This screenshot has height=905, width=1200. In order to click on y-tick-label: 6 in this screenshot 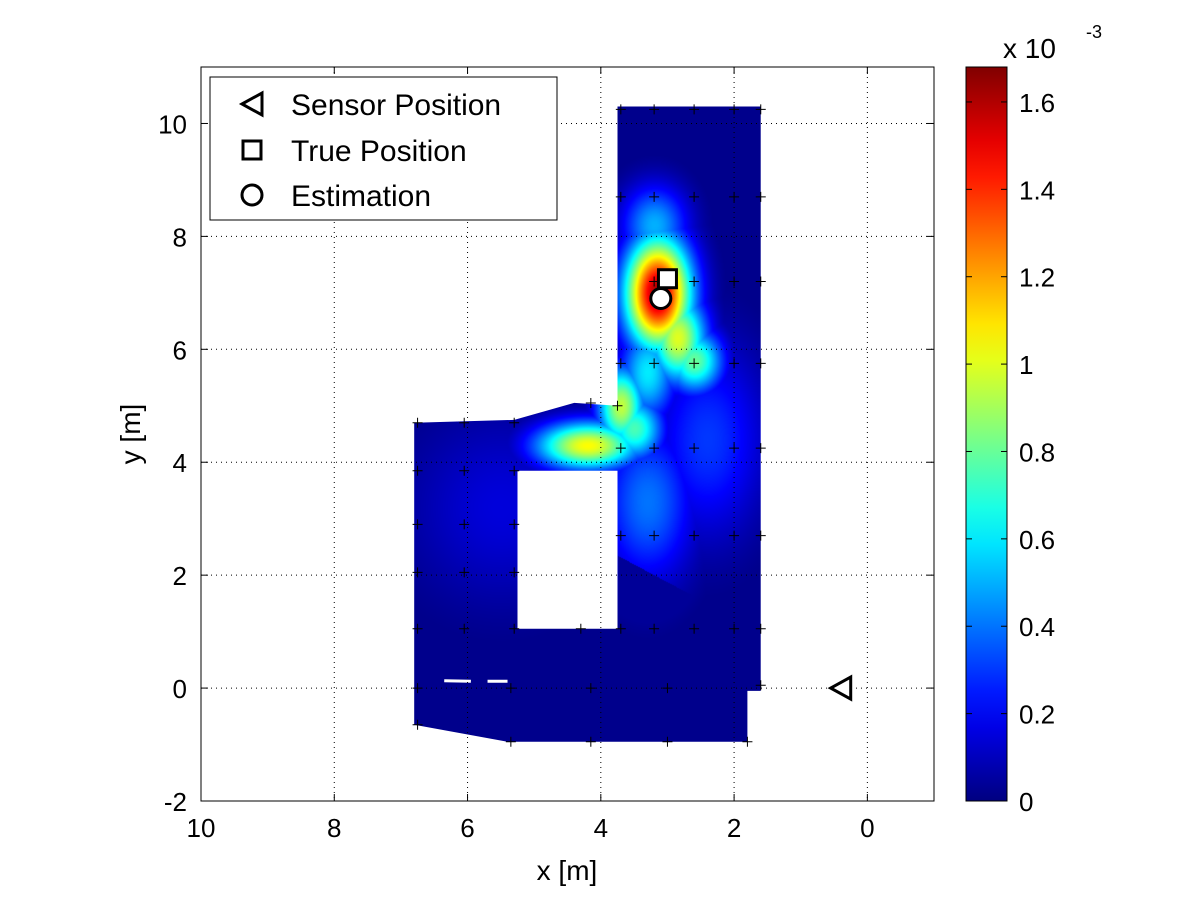, I will do `click(180, 350)`.